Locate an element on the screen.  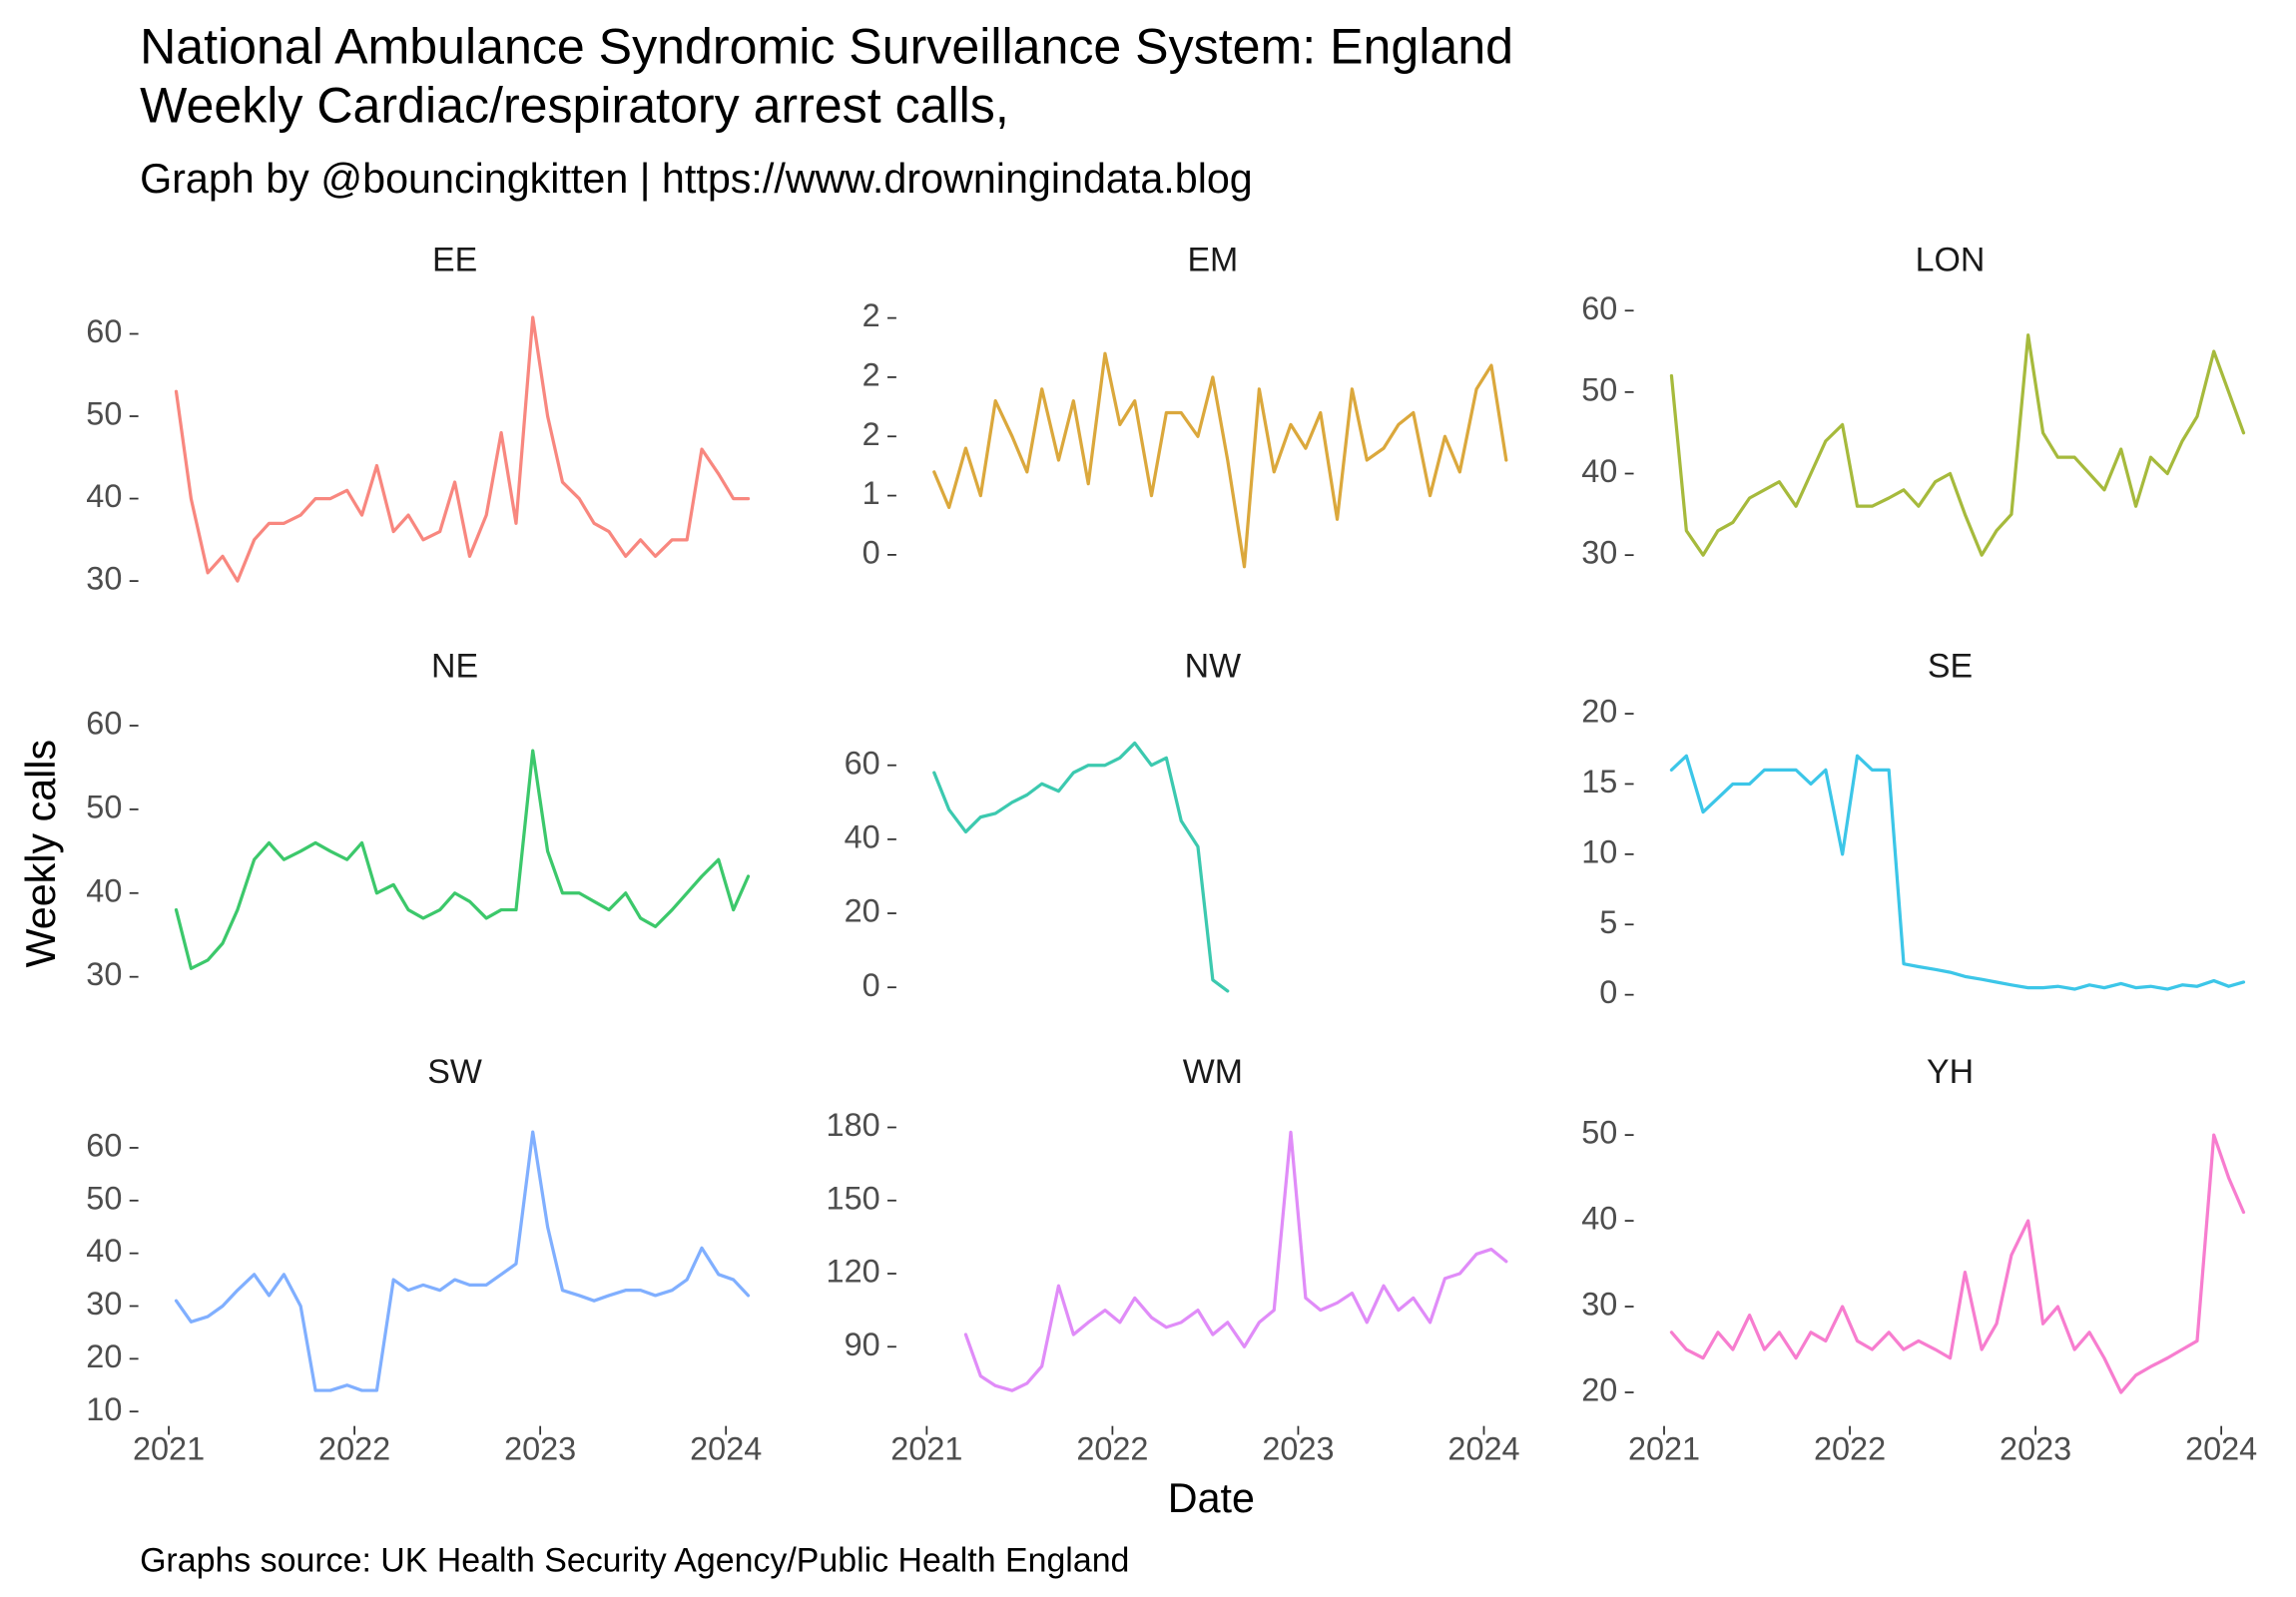
facet-label: SW is located at coordinates (455, 1072).